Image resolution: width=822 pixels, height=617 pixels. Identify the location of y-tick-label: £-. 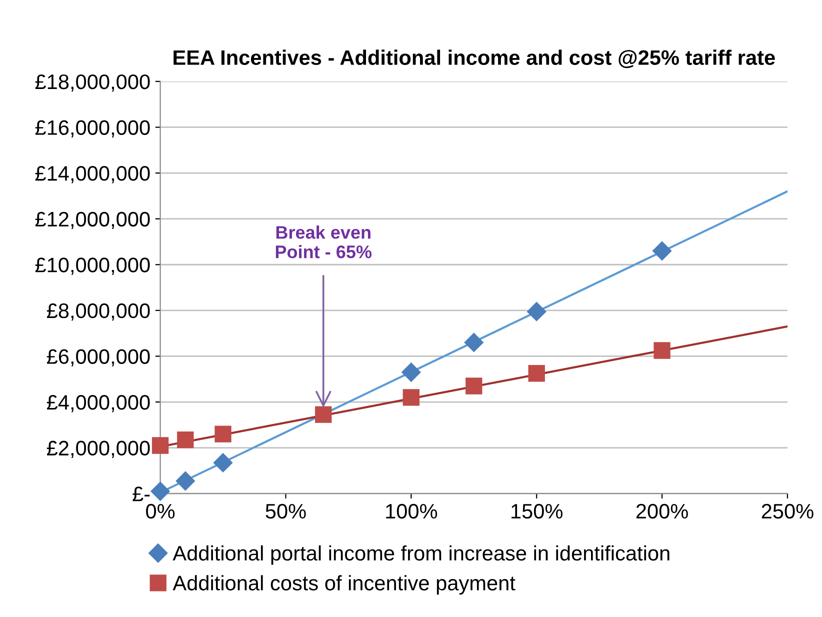
(141, 494).